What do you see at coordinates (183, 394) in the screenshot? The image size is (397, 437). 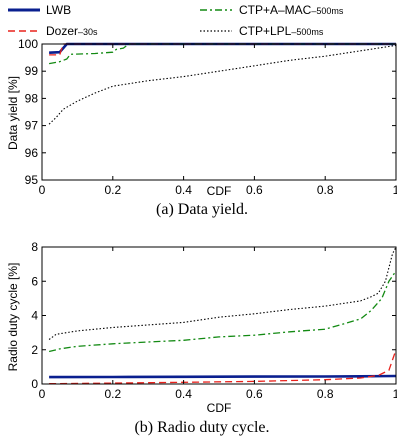 I see `chart-b-xtick-label: 0.4` at bounding box center [183, 394].